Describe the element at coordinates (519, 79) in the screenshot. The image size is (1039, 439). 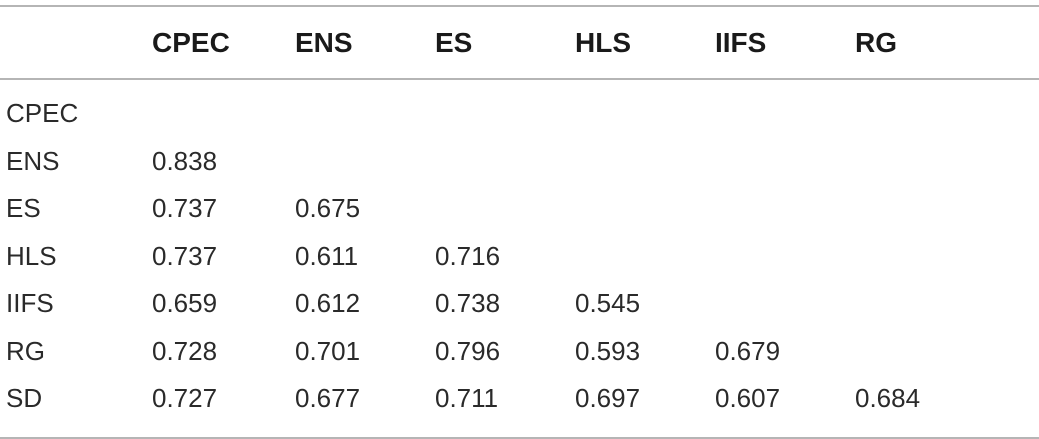
I see `header-rule` at that location.